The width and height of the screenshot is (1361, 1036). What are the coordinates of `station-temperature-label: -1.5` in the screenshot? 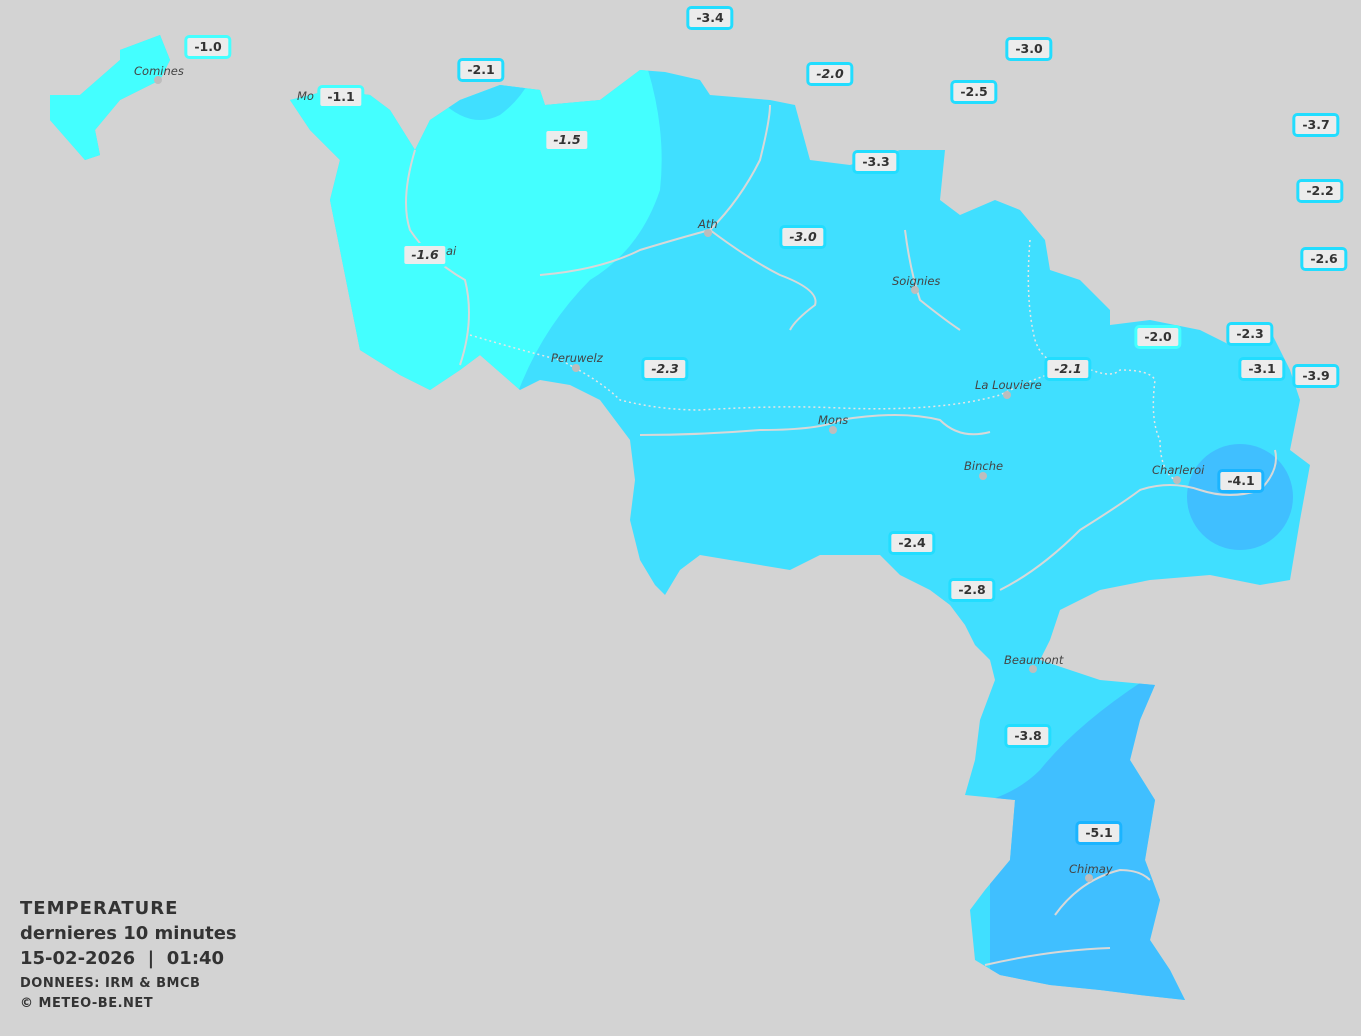 It's located at (567, 140).